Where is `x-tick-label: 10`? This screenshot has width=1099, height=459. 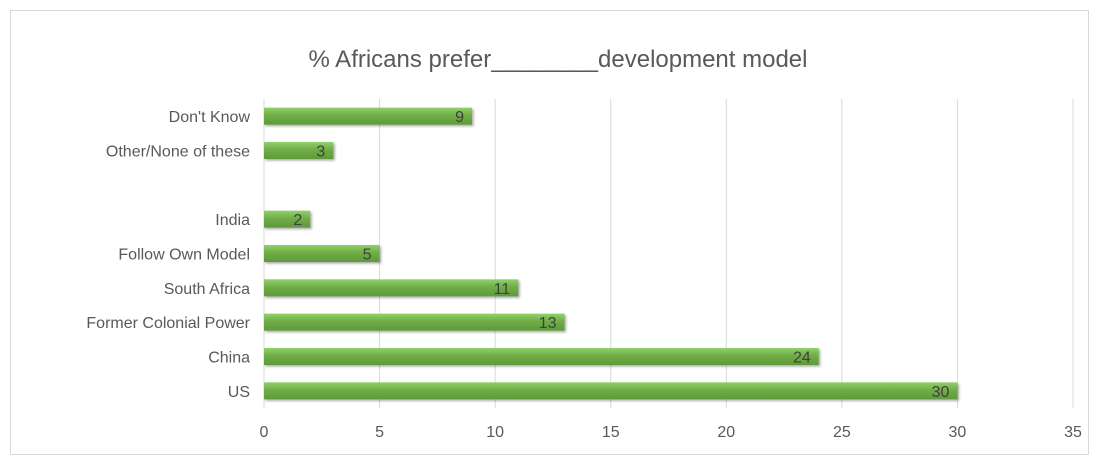
x-tick-label: 10 is located at coordinates (495, 432).